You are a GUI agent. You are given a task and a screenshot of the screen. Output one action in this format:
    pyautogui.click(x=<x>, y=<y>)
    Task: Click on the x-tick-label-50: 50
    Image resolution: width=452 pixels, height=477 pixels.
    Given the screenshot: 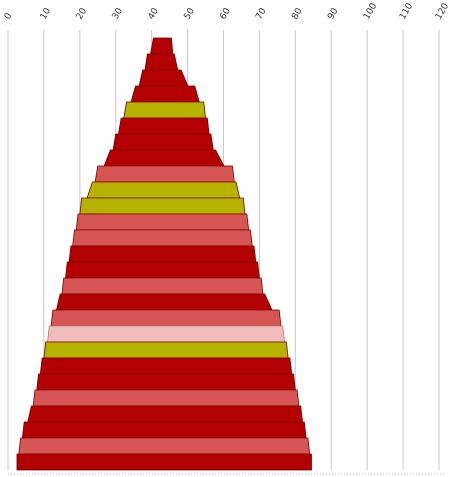 What is the action you would take?
    pyautogui.click(x=190, y=13)
    